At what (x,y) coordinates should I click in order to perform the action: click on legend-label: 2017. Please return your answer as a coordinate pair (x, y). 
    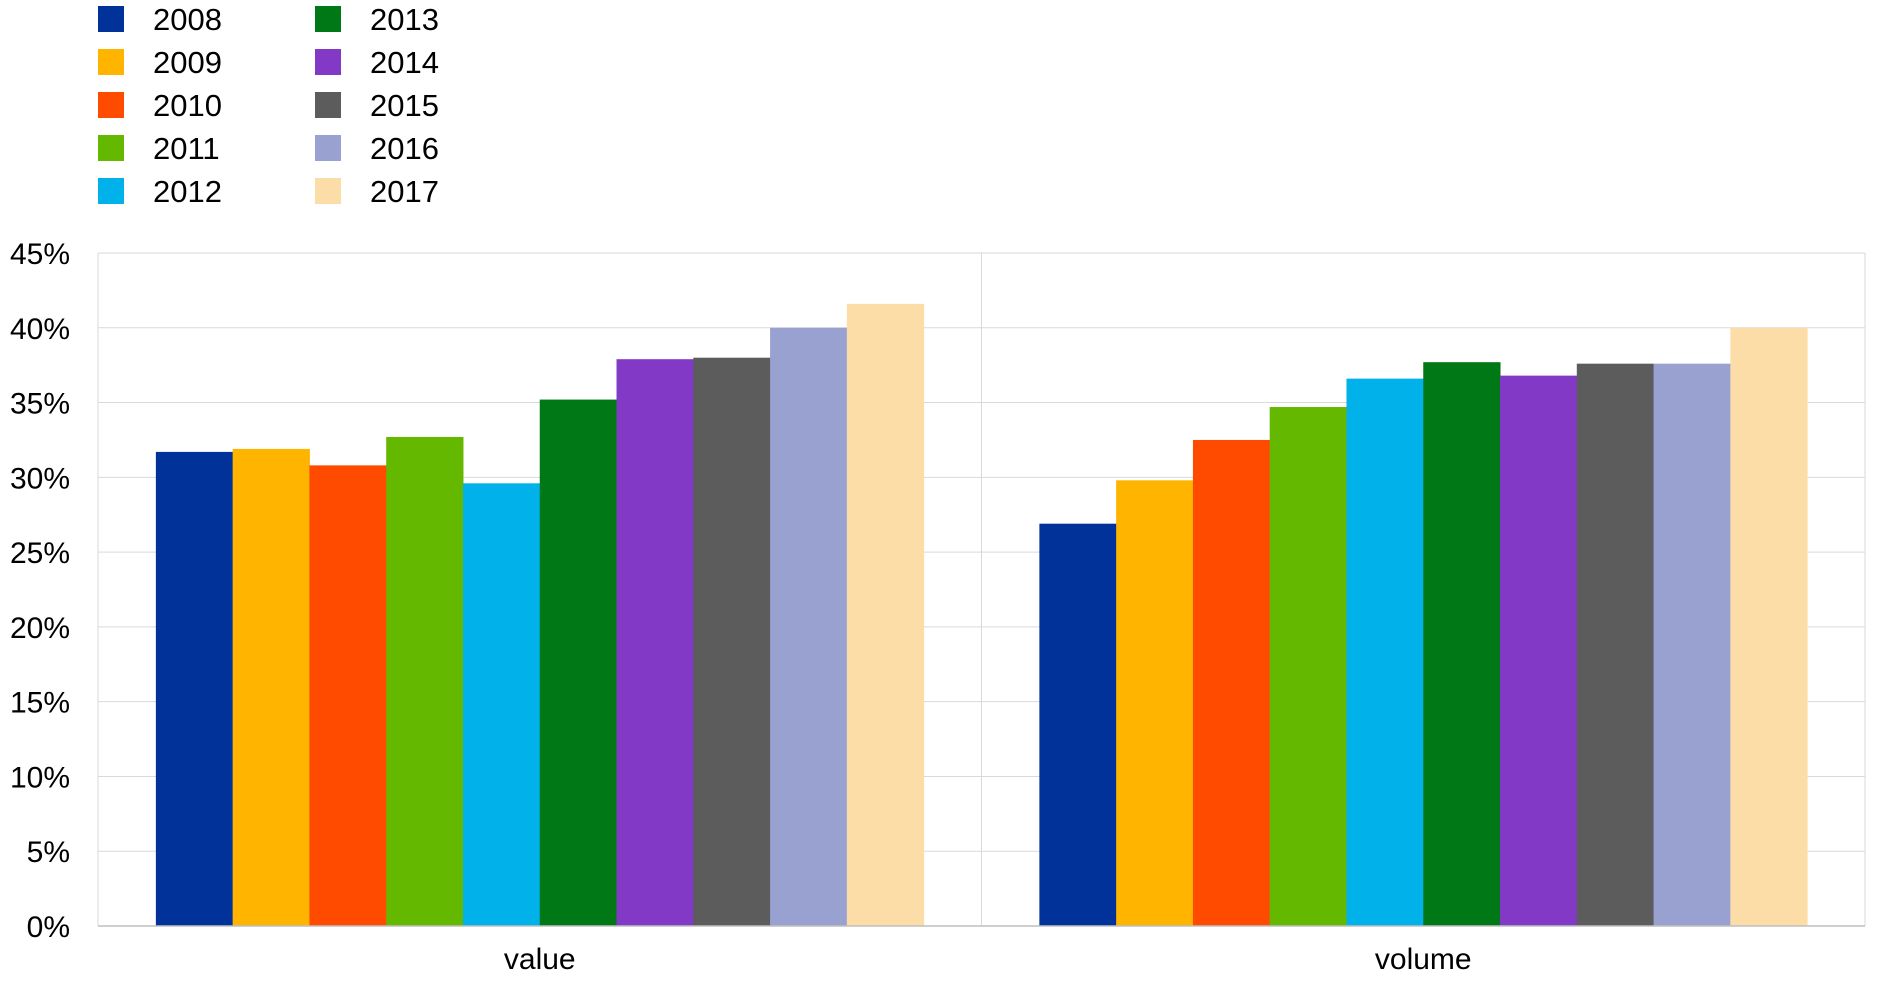
    Looking at the image, I should click on (404, 191).